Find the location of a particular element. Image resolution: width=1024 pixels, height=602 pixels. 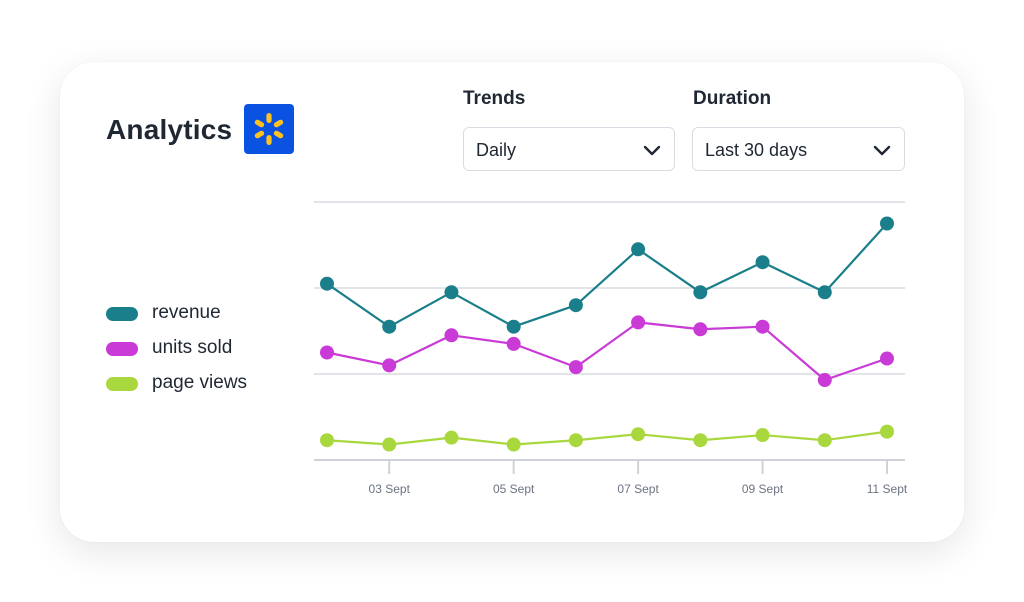

x-tick-label: 05 Sept is located at coordinates (514, 489).